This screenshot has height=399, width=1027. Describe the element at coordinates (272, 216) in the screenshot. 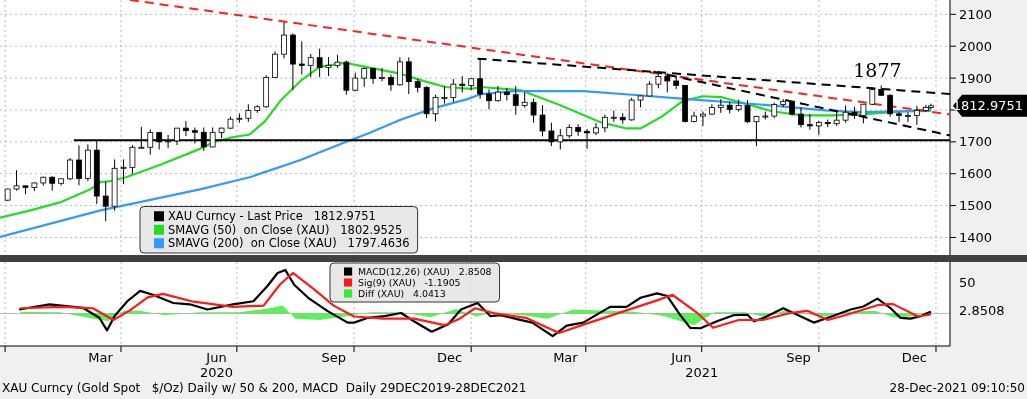

I see `legend-label: XAU Curncy - Last Price 1812.9751` at that location.